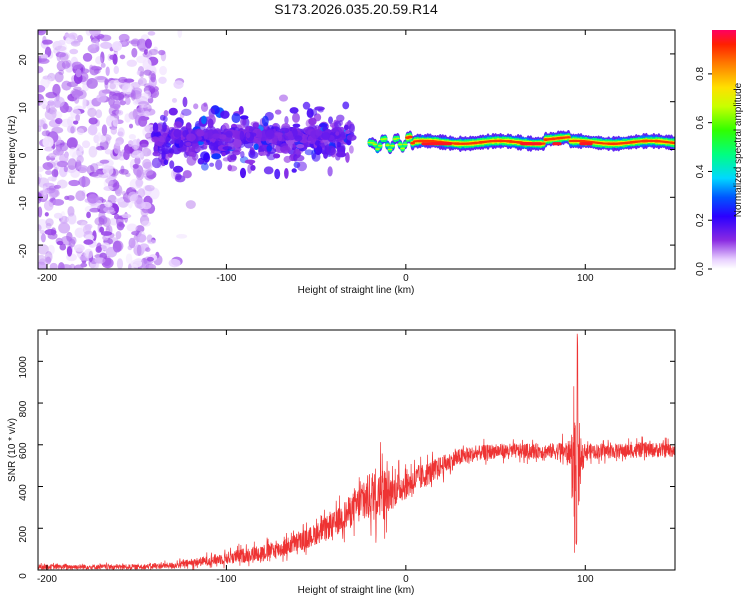 Image resolution: width=750 pixels, height=600 pixels. I want to click on colorbar-tick-label-3: 0.6, so click(700, 122).